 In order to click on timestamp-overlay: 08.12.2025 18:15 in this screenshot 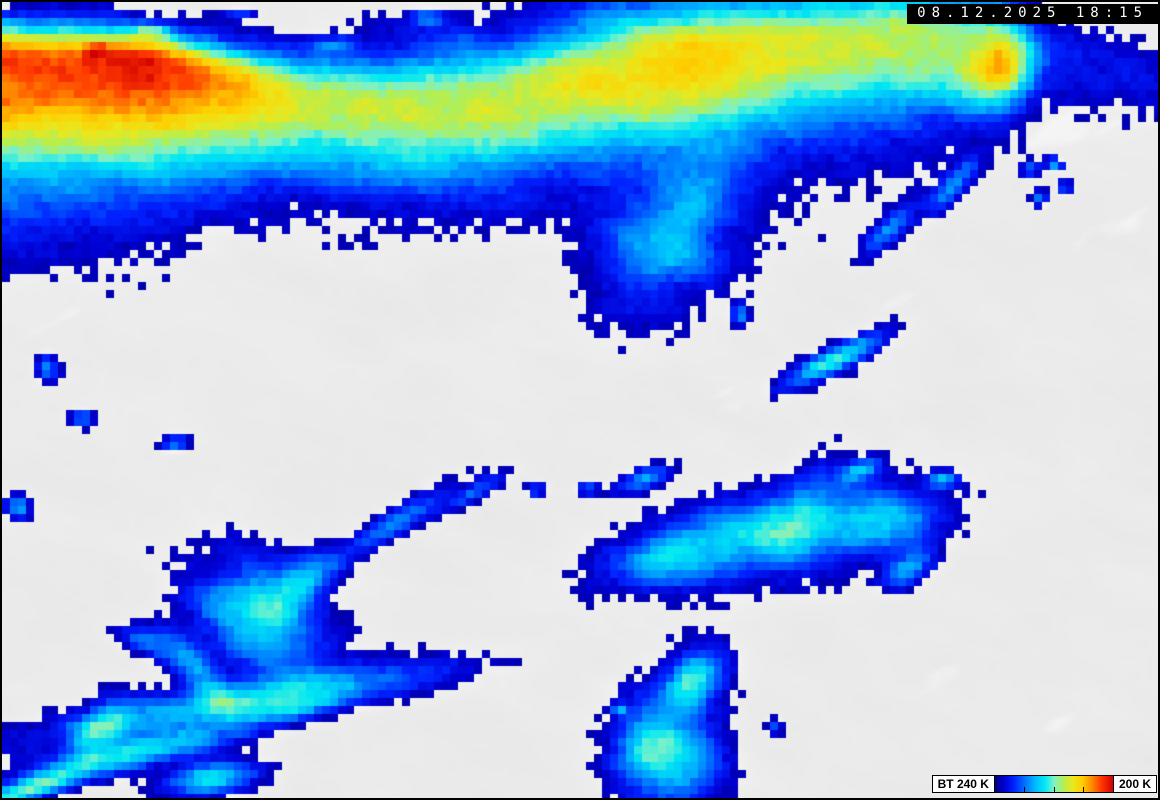, I will do `click(1032, 14)`.